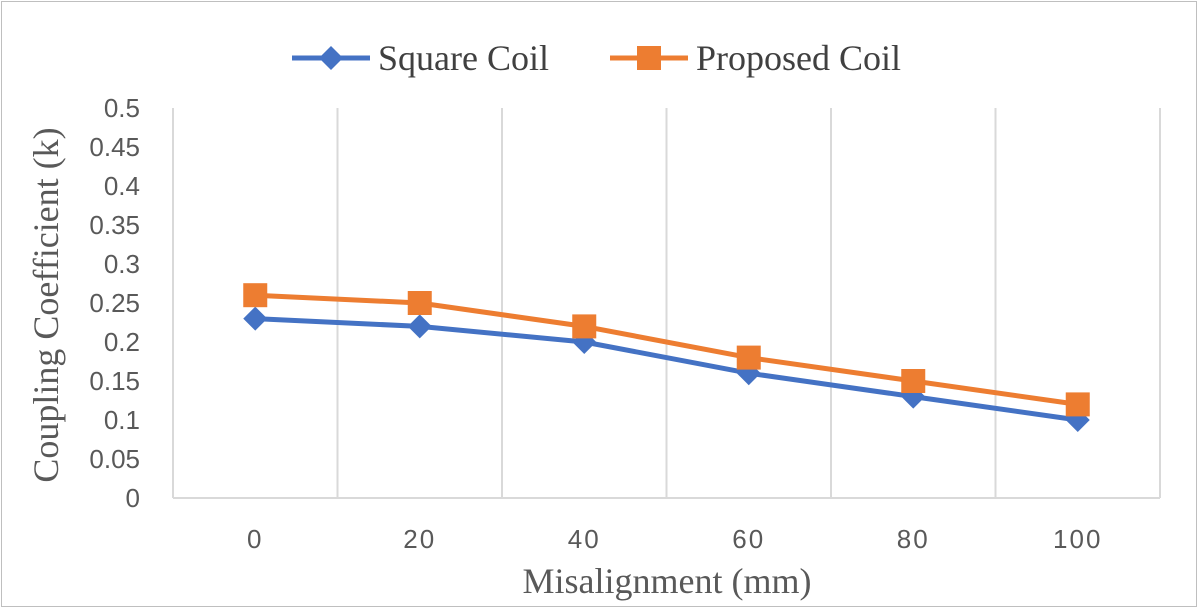 Image resolution: width=1200 pixels, height=610 pixels. Describe the element at coordinates (255, 539) in the screenshot. I see `x-tick-label: 0` at that location.